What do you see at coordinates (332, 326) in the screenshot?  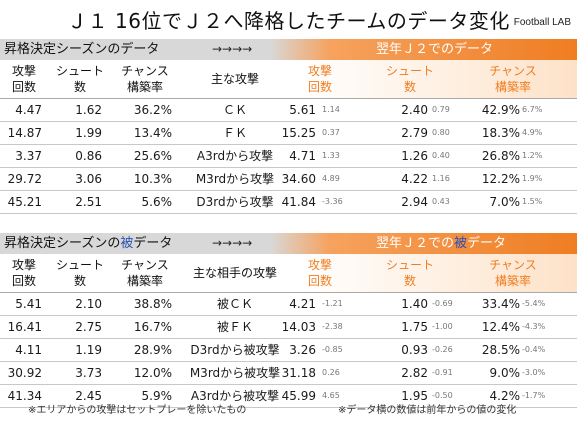 I see `cell-attacks-delta: -2.38` at bounding box center [332, 326].